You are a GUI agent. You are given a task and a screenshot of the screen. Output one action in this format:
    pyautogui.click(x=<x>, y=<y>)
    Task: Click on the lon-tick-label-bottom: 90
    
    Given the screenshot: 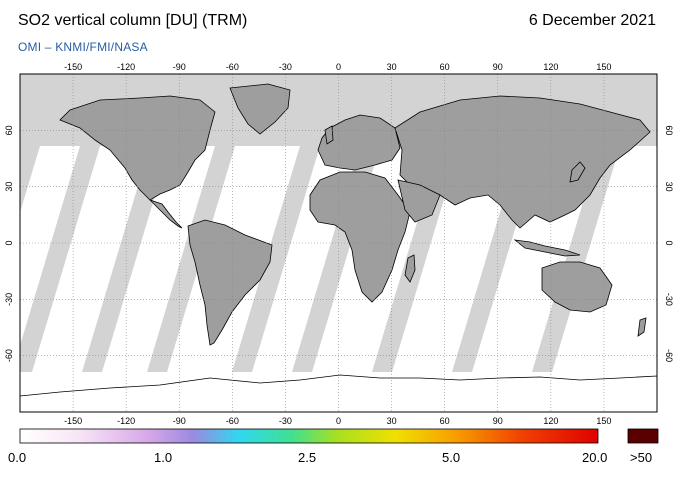 What is the action you would take?
    pyautogui.click(x=498, y=421)
    